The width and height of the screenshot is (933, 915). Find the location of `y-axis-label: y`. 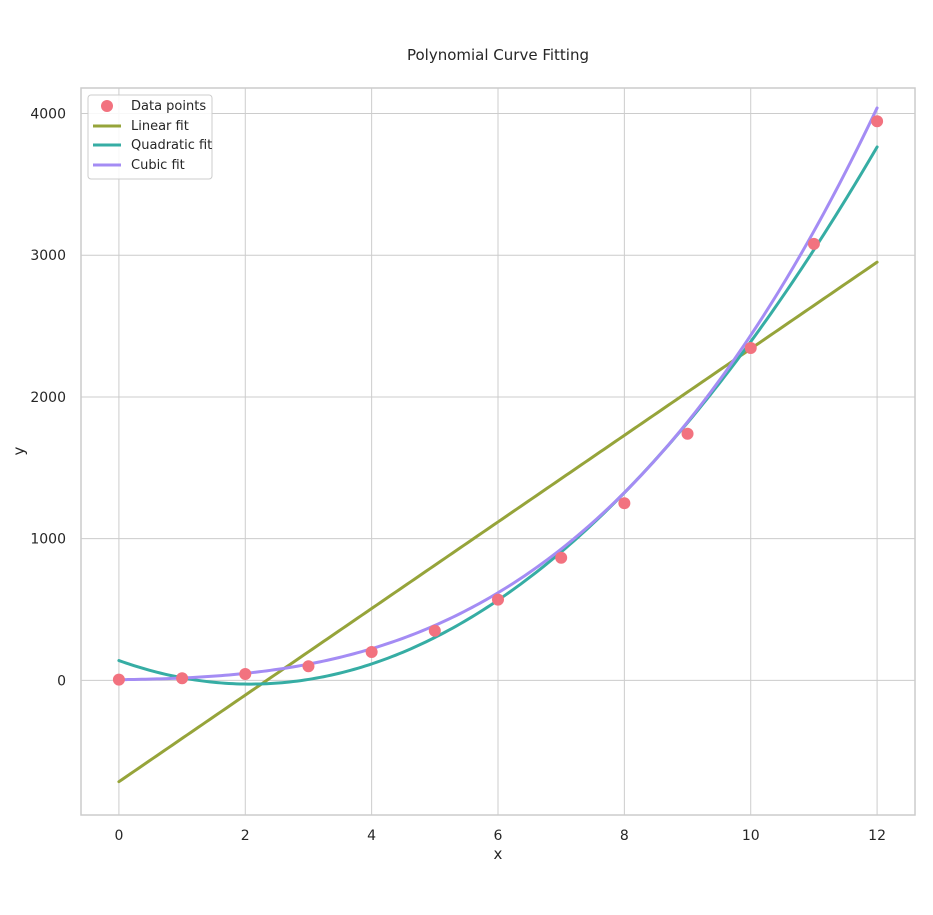

y-axis-label: y is located at coordinates (19, 450).